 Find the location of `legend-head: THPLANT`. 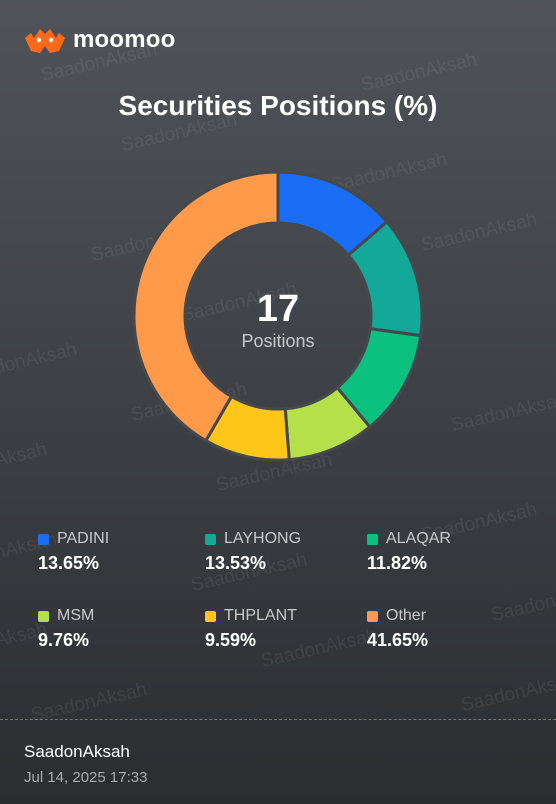

legend-head: THPLANT is located at coordinates (286, 616).